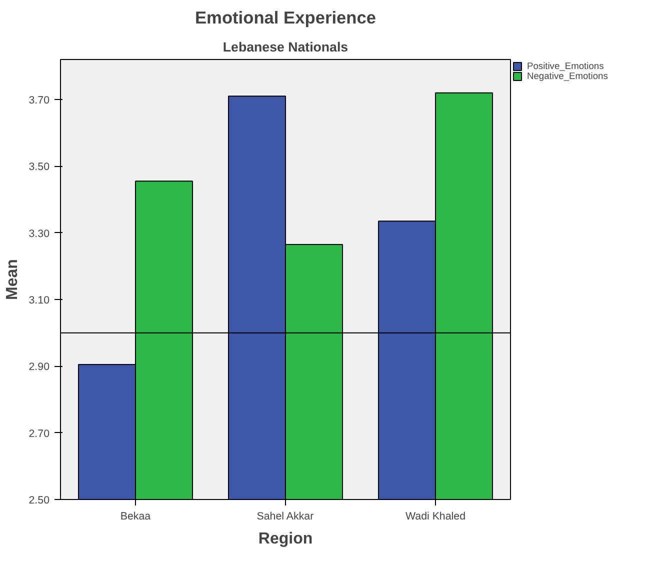 Image resolution: width=662 pixels, height=576 pixels. What do you see at coordinates (135, 516) in the screenshot?
I see `x-tick-label: Bekaa` at bounding box center [135, 516].